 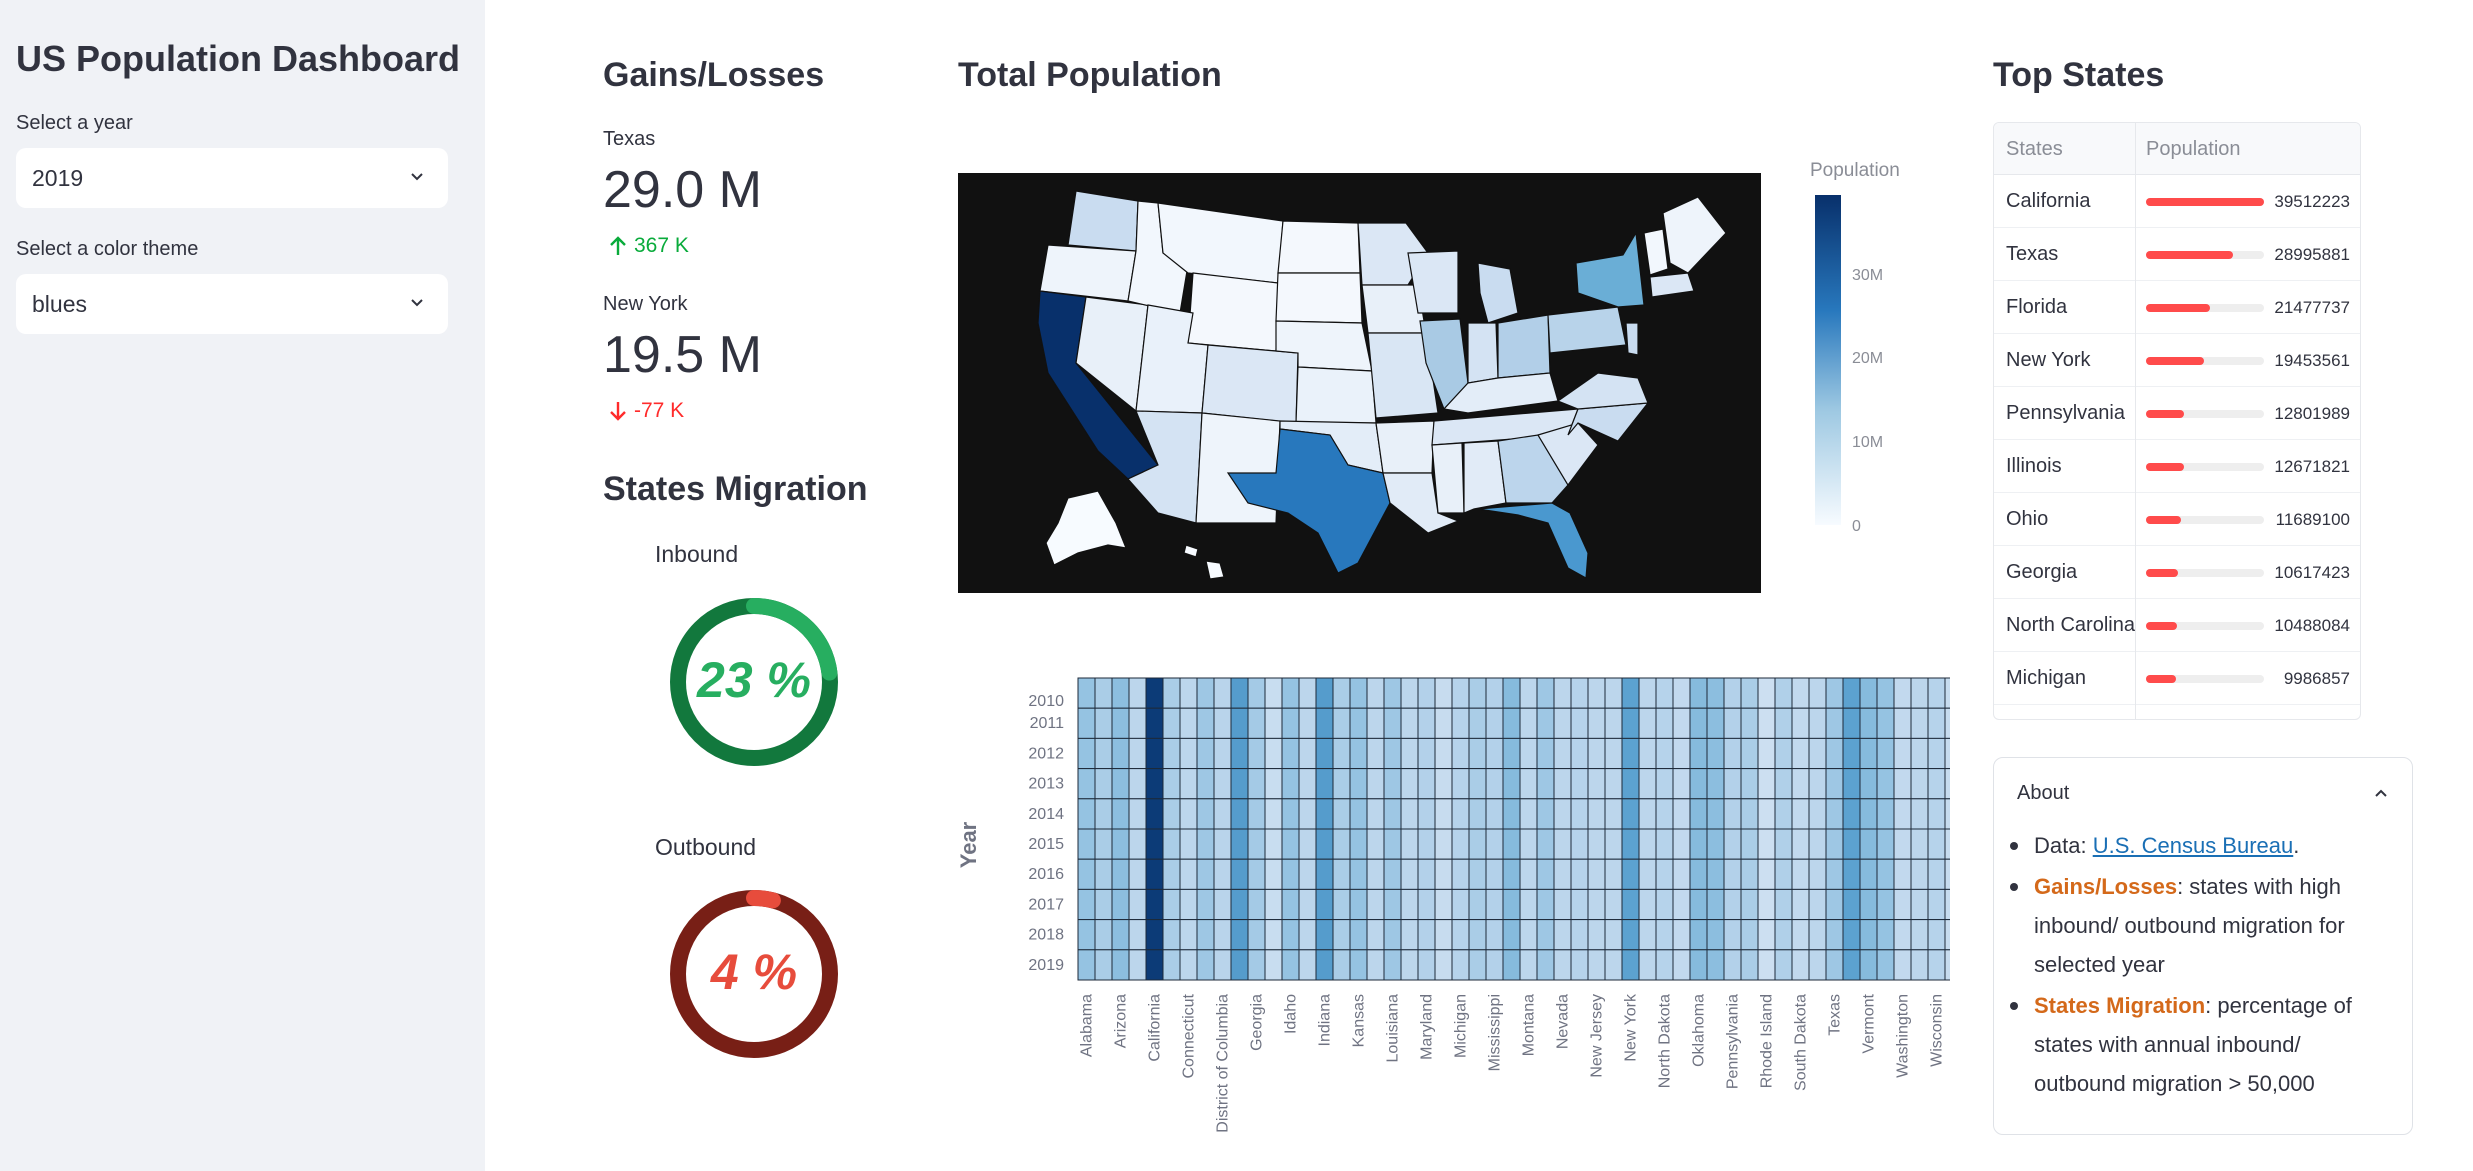 What do you see at coordinates (1632, 339) in the screenshot?
I see `map-state-new-jersey` at bounding box center [1632, 339].